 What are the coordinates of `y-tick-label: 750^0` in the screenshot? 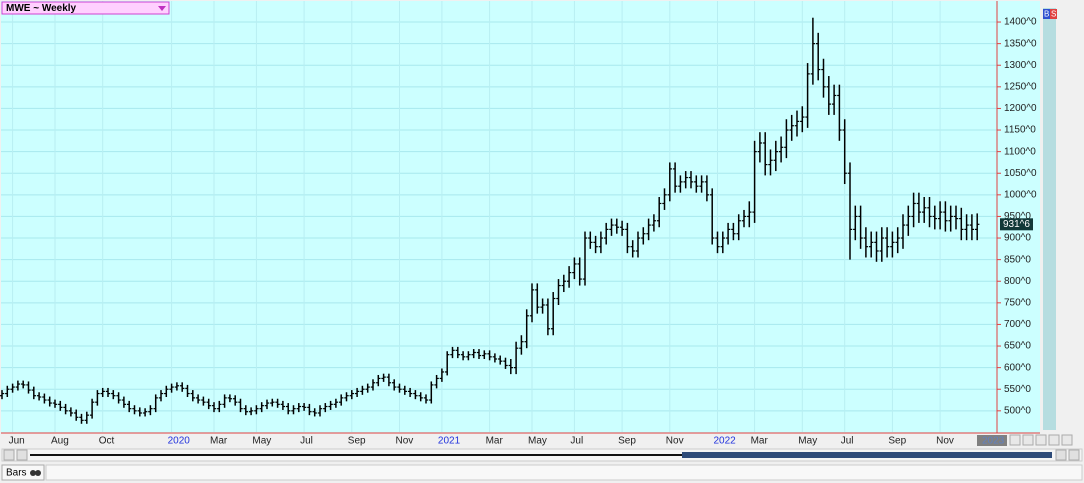 It's located at (1017, 302).